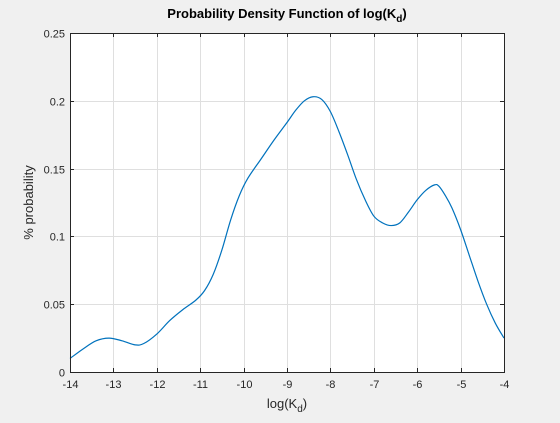 The height and width of the screenshot is (423, 560). Describe the element at coordinates (57, 103) in the screenshot. I see `y-tick-label: 0.2` at that location.